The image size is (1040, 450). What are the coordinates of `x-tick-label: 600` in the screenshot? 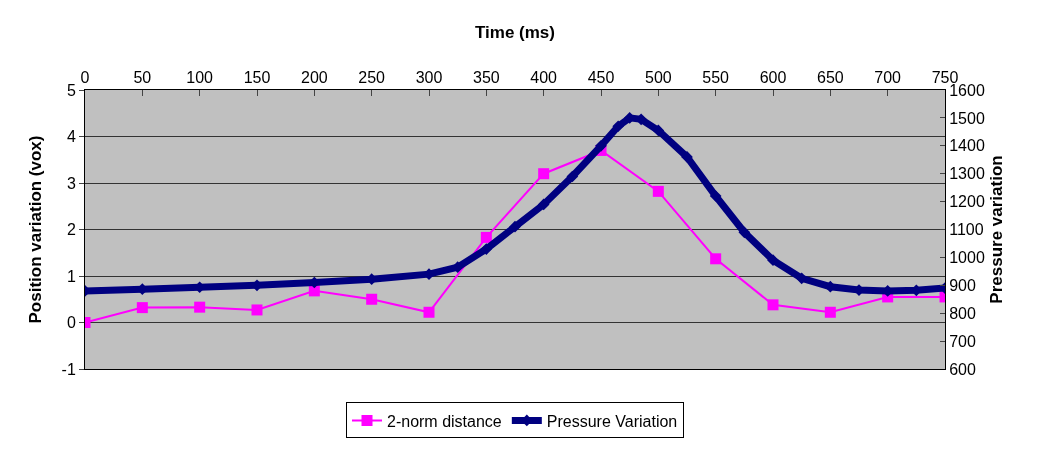 It's located at (773, 77).